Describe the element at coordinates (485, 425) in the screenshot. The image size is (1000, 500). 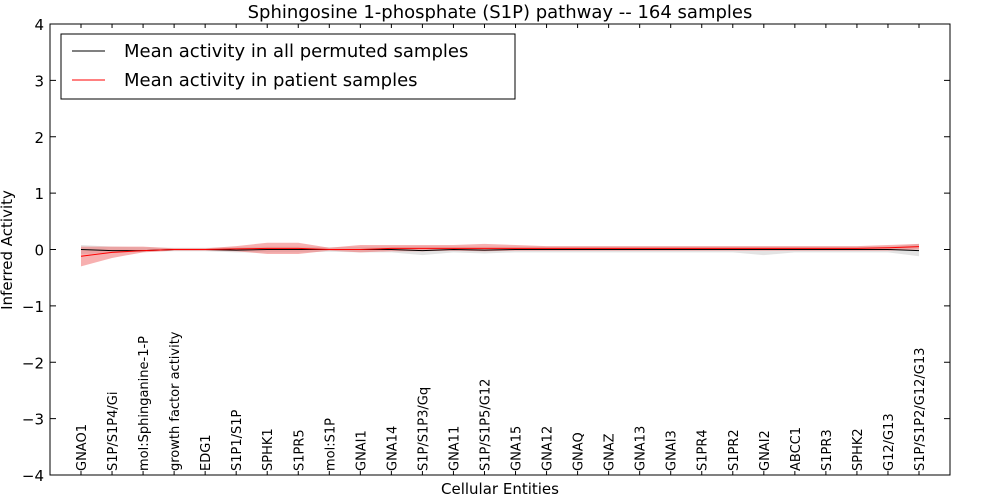
I see `x-tick-label: S1P/S1P5/G12` at that location.